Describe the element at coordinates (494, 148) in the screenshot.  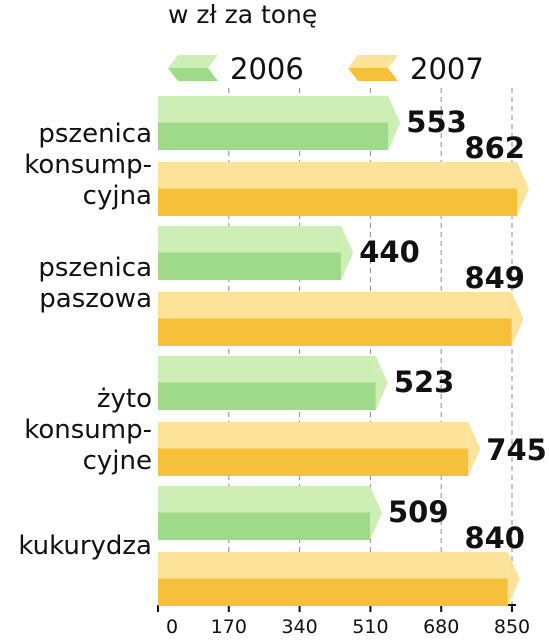
I see `data-label: 862` at that location.